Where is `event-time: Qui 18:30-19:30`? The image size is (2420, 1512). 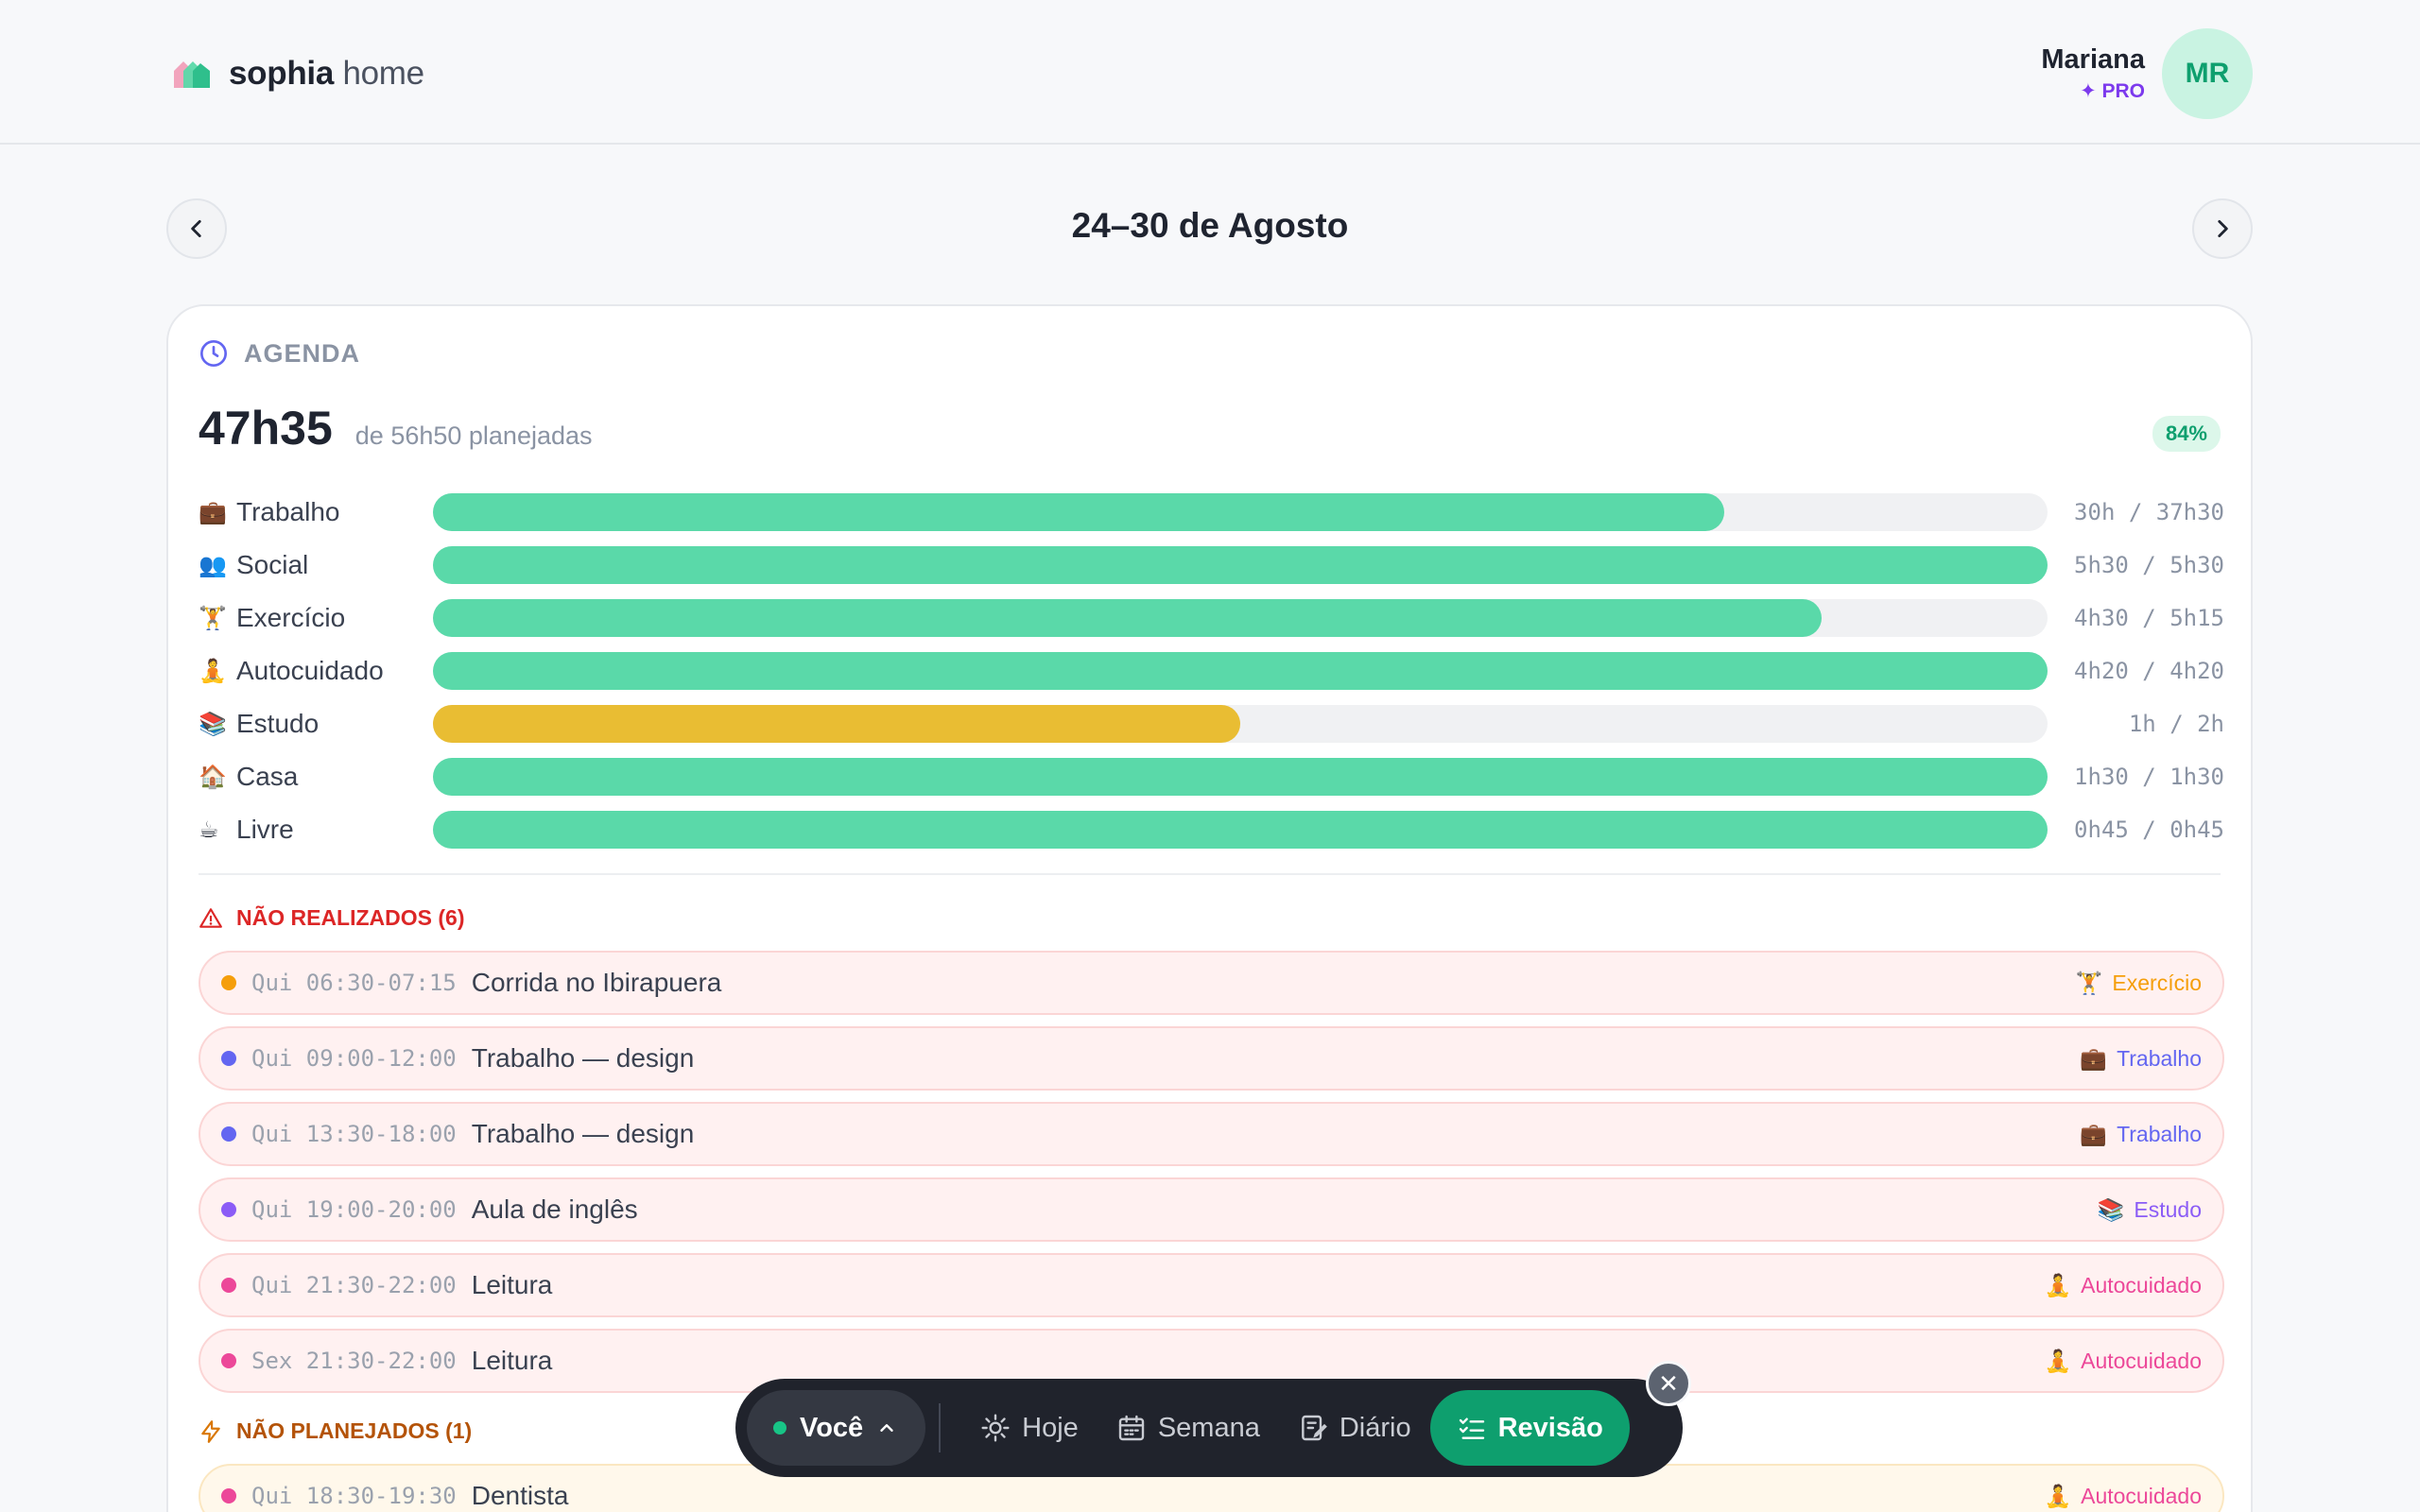
event-time: Qui 18:30-19:30 is located at coordinates (354, 1496).